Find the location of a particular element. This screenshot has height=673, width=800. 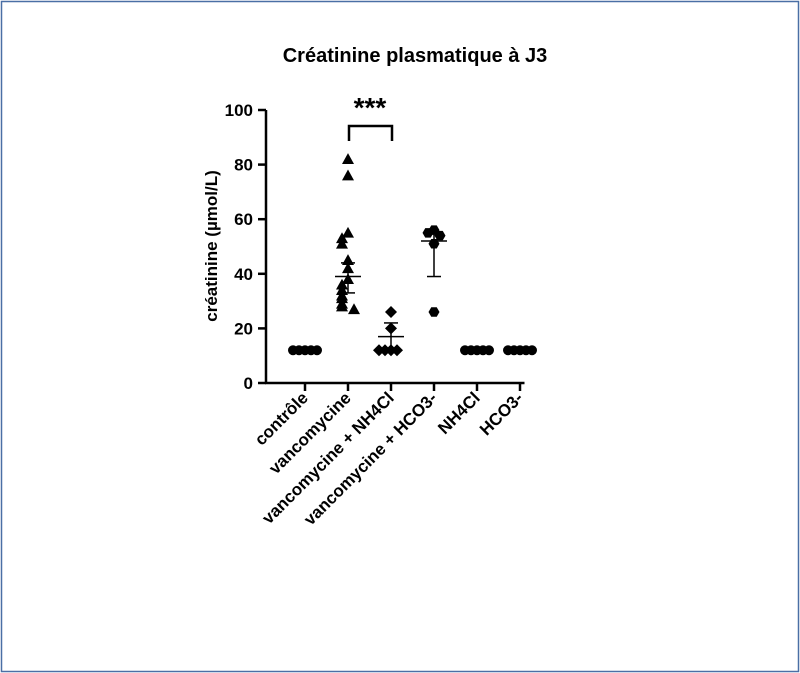

y-tick-label: 60 is located at coordinates (243, 219).